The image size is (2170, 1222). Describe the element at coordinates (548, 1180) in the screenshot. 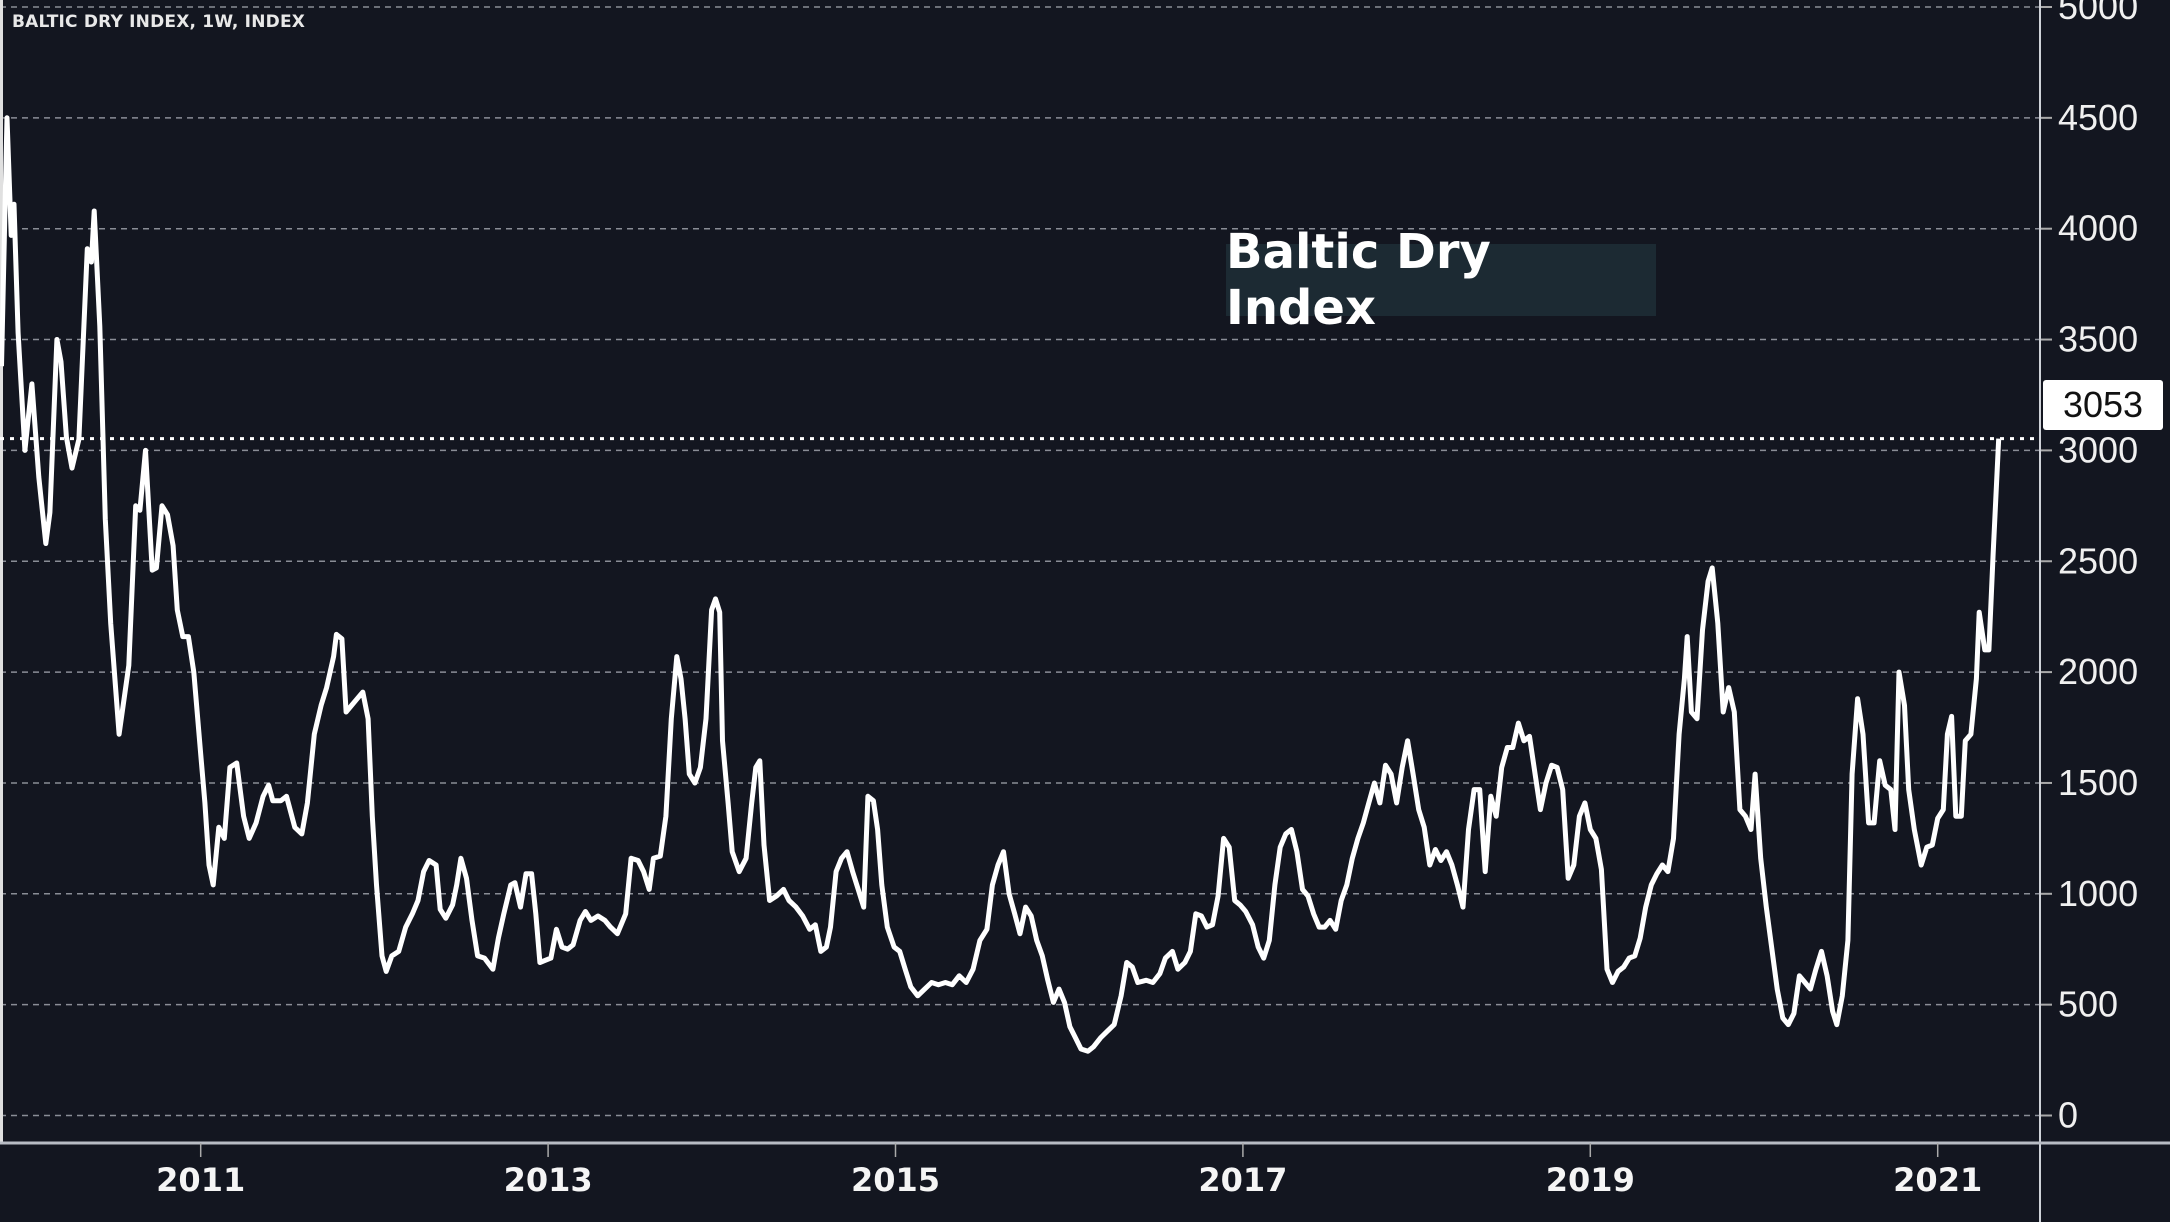

I see `x-tick-label: 2013` at that location.